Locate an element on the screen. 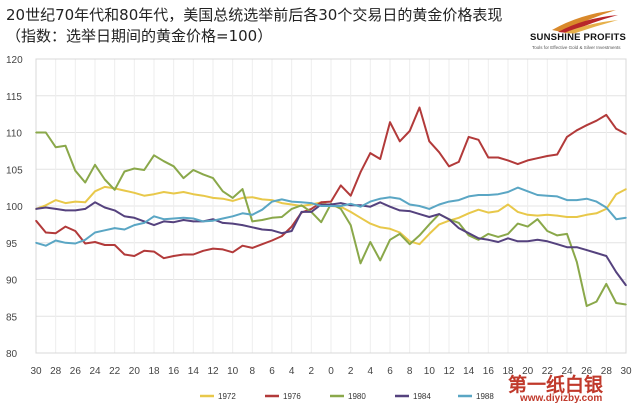  y-tick-label: 115 is located at coordinates (14, 97).